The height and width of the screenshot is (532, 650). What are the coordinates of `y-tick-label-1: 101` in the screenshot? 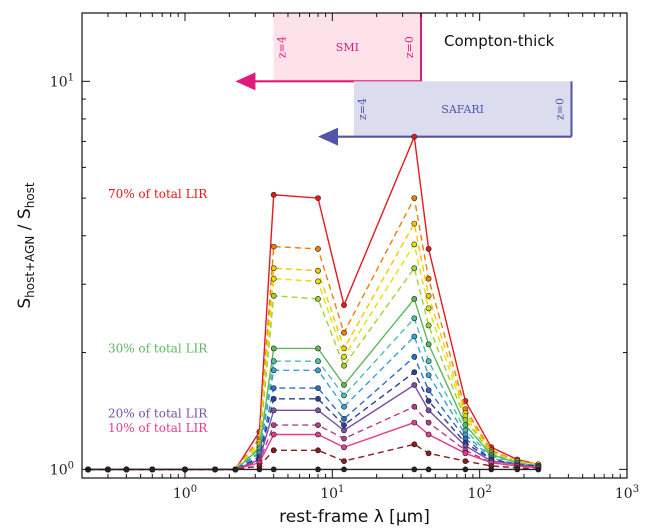 It's located at (62, 81).